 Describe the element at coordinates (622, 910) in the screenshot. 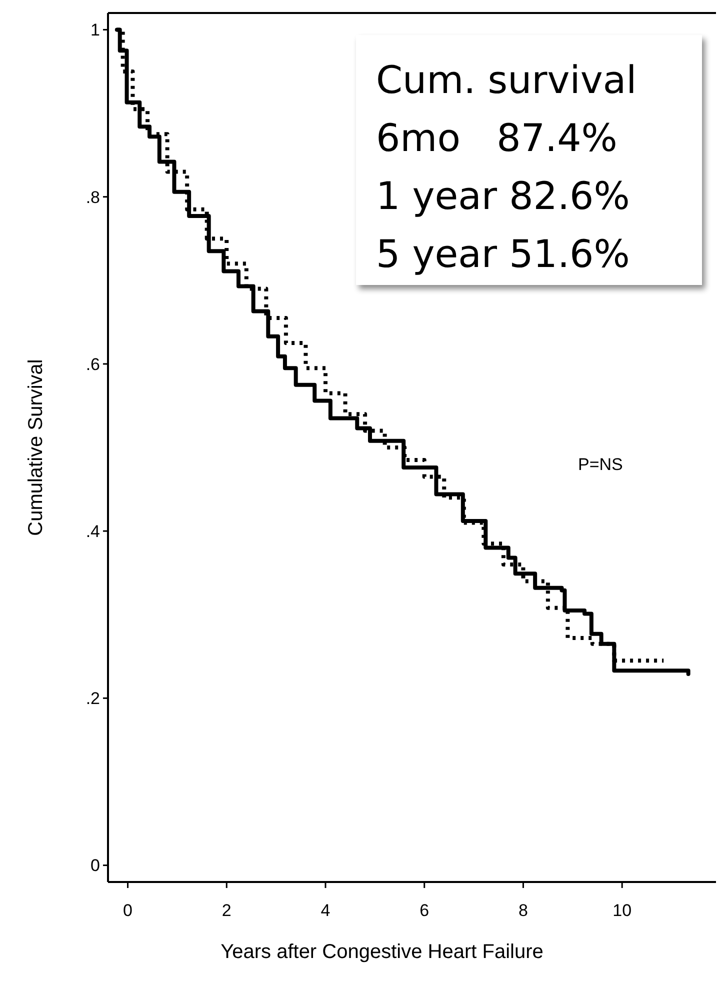

I see `x-tick-label: 10` at that location.